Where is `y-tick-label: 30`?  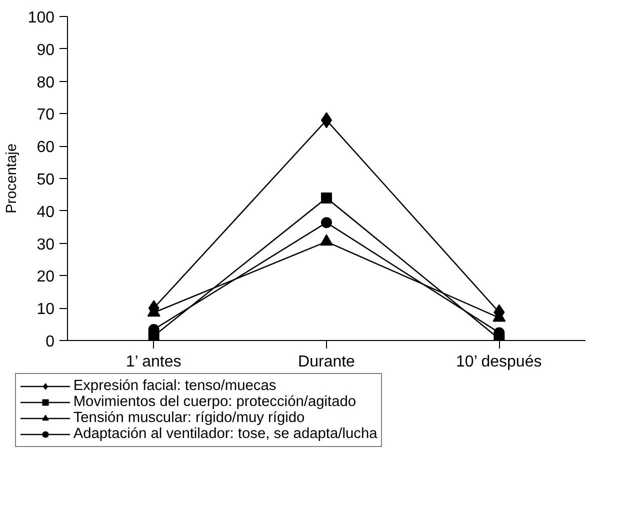 y-tick-label: 30 is located at coordinates (45, 245).